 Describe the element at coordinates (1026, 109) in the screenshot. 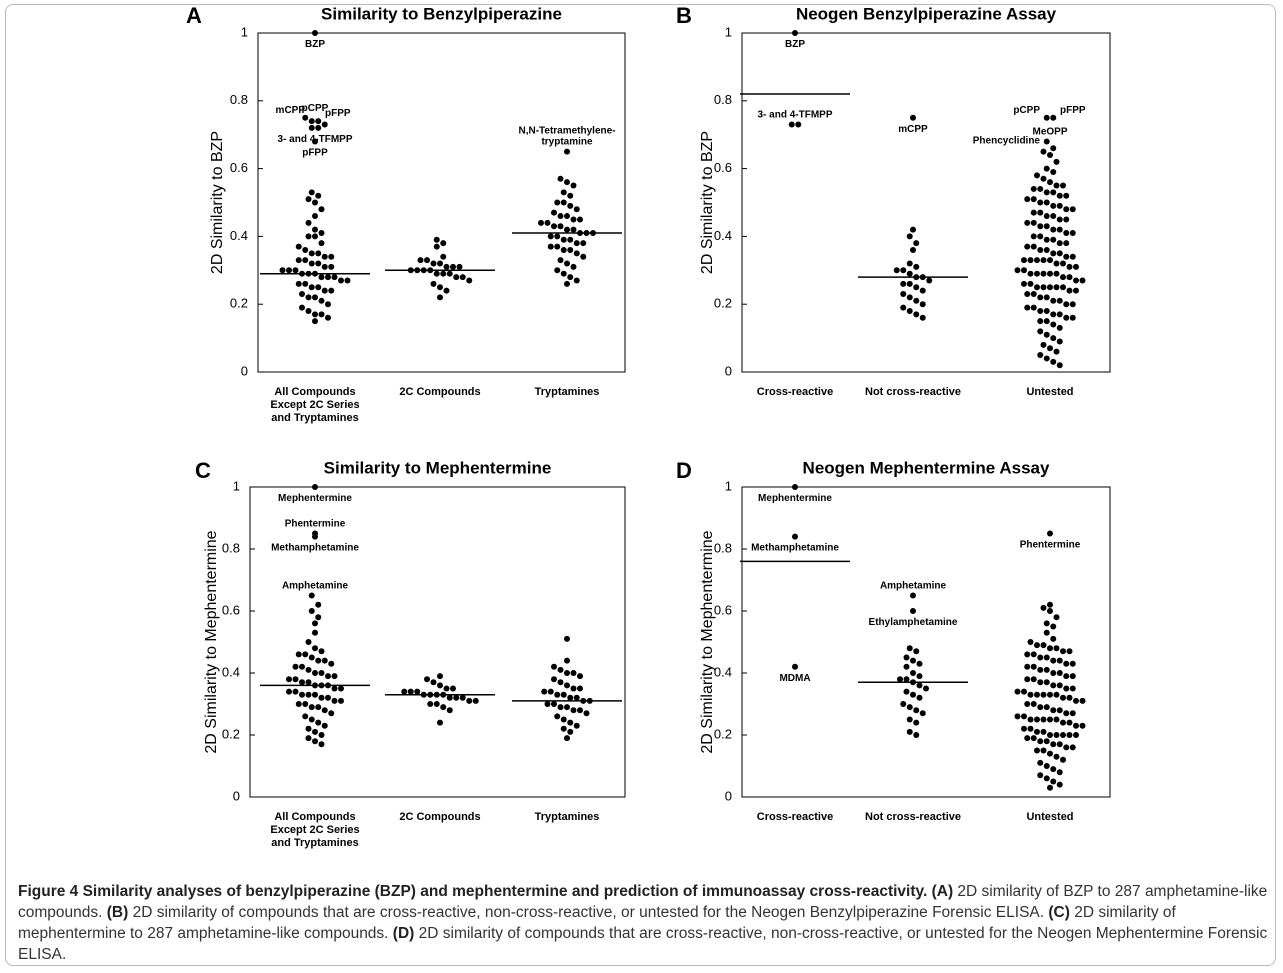

I see `annotation: pCPP` at that location.